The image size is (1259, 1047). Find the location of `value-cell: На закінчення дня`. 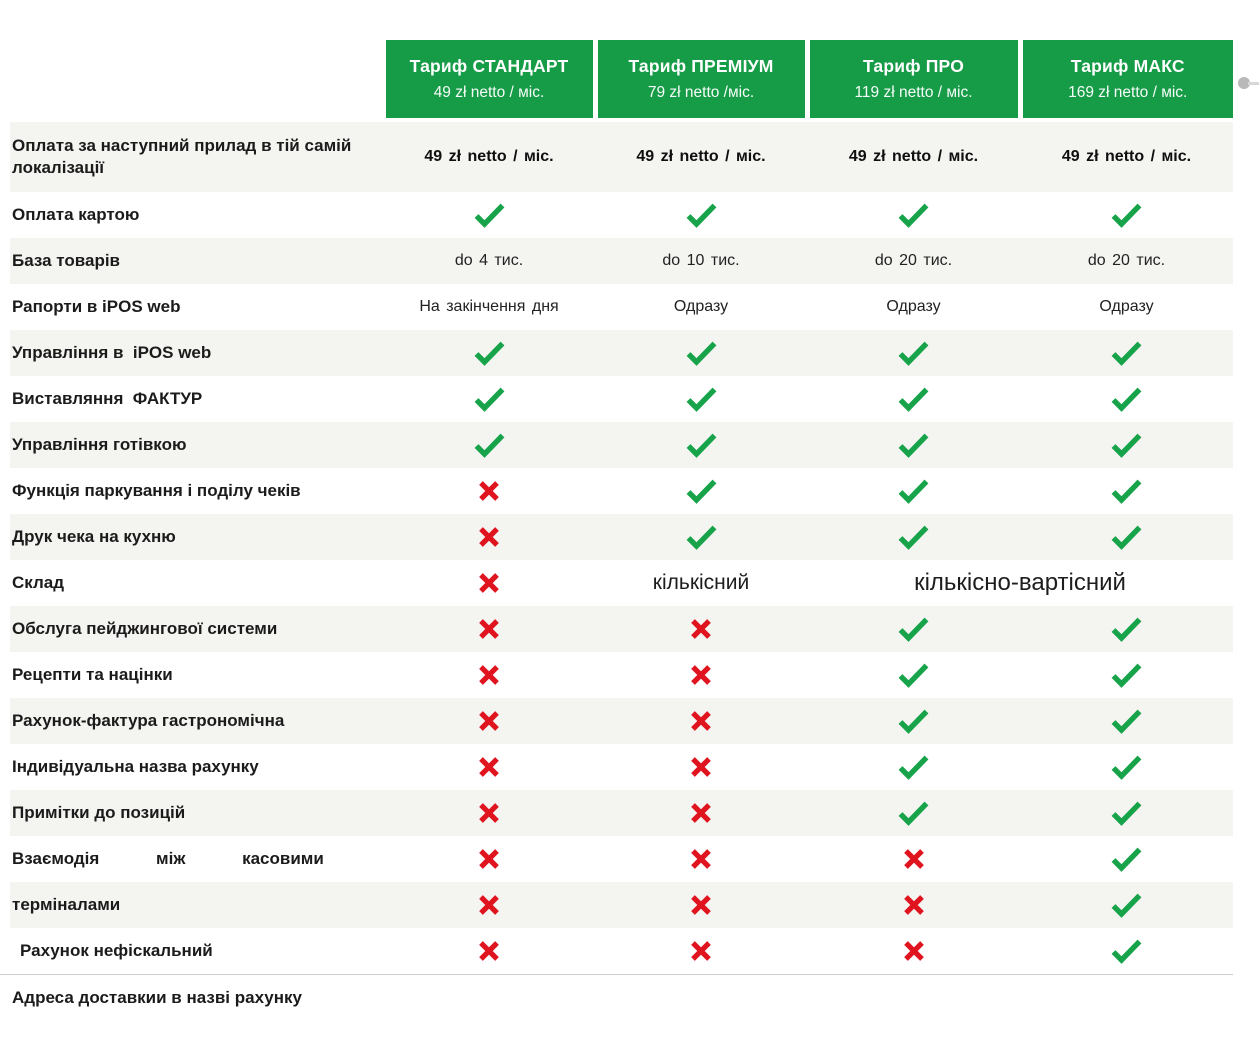

value-cell: На закінчення дня is located at coordinates (489, 307).